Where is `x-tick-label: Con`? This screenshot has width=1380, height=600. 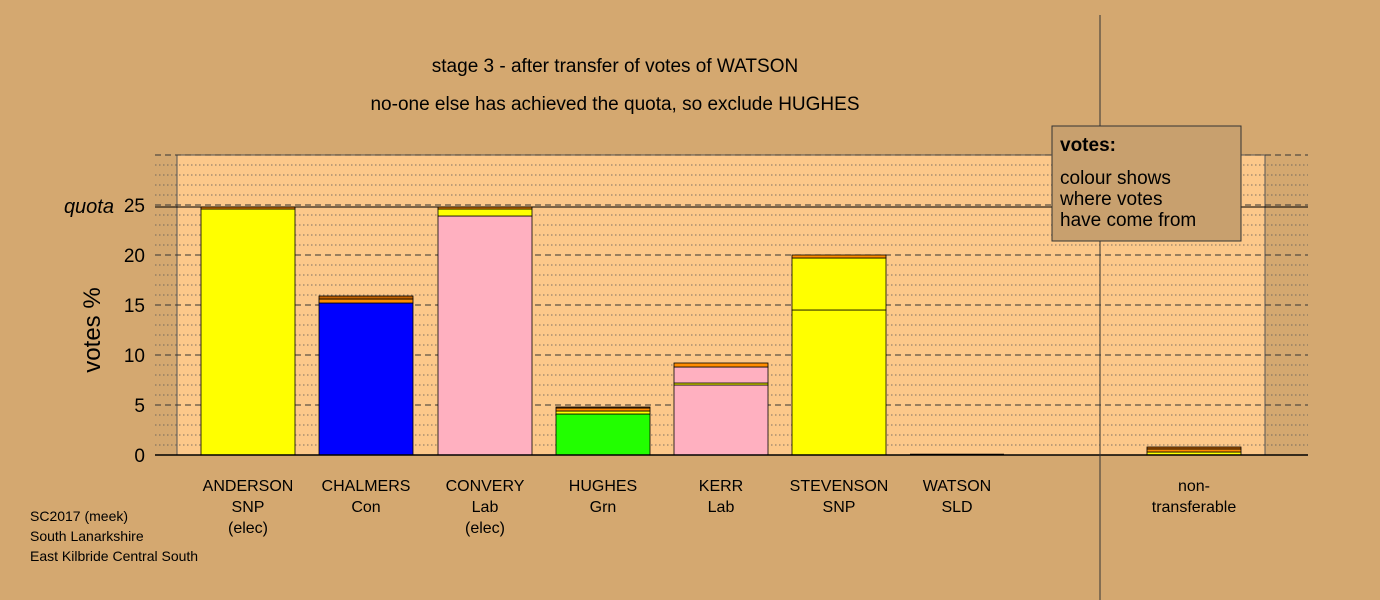 x-tick-label: Con is located at coordinates (365, 507).